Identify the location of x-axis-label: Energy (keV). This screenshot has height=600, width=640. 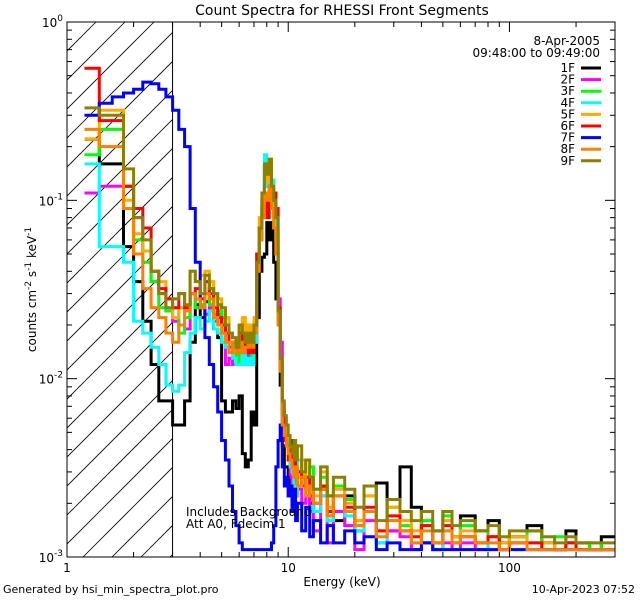
(341, 582).